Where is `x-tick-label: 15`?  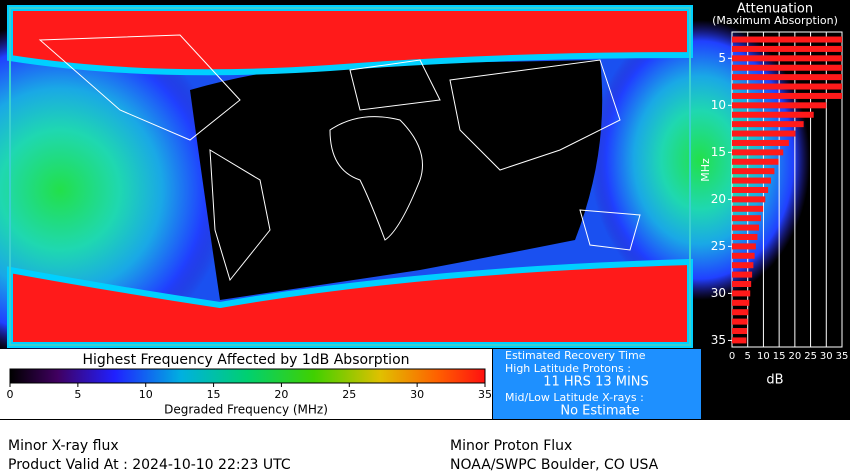 x-tick-label: 15 is located at coordinates (779, 356).